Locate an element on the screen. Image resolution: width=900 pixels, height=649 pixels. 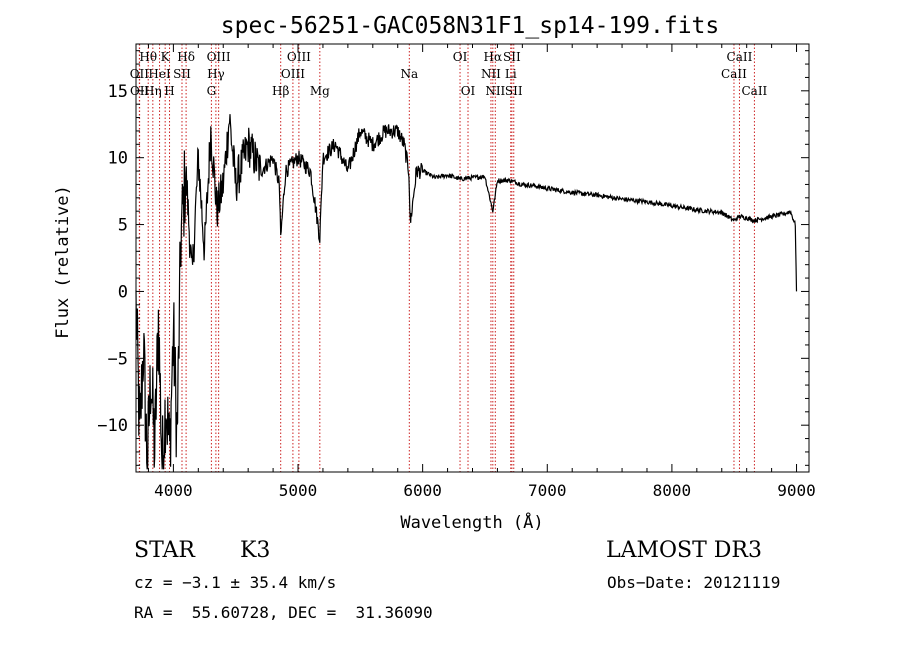
x-tick-label-4: 8000 is located at coordinates (672, 490).